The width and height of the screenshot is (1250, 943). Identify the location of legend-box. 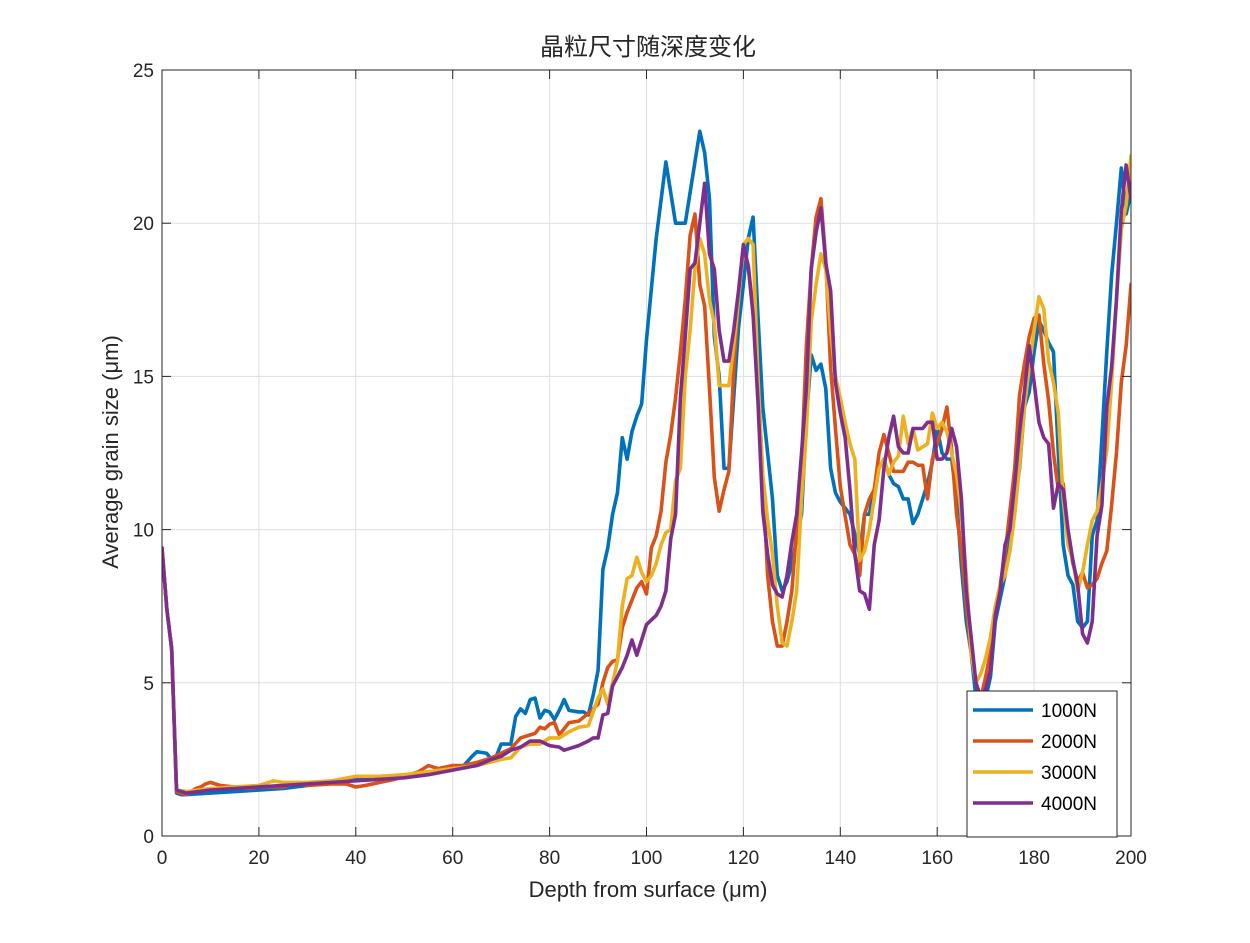
(1042, 764).